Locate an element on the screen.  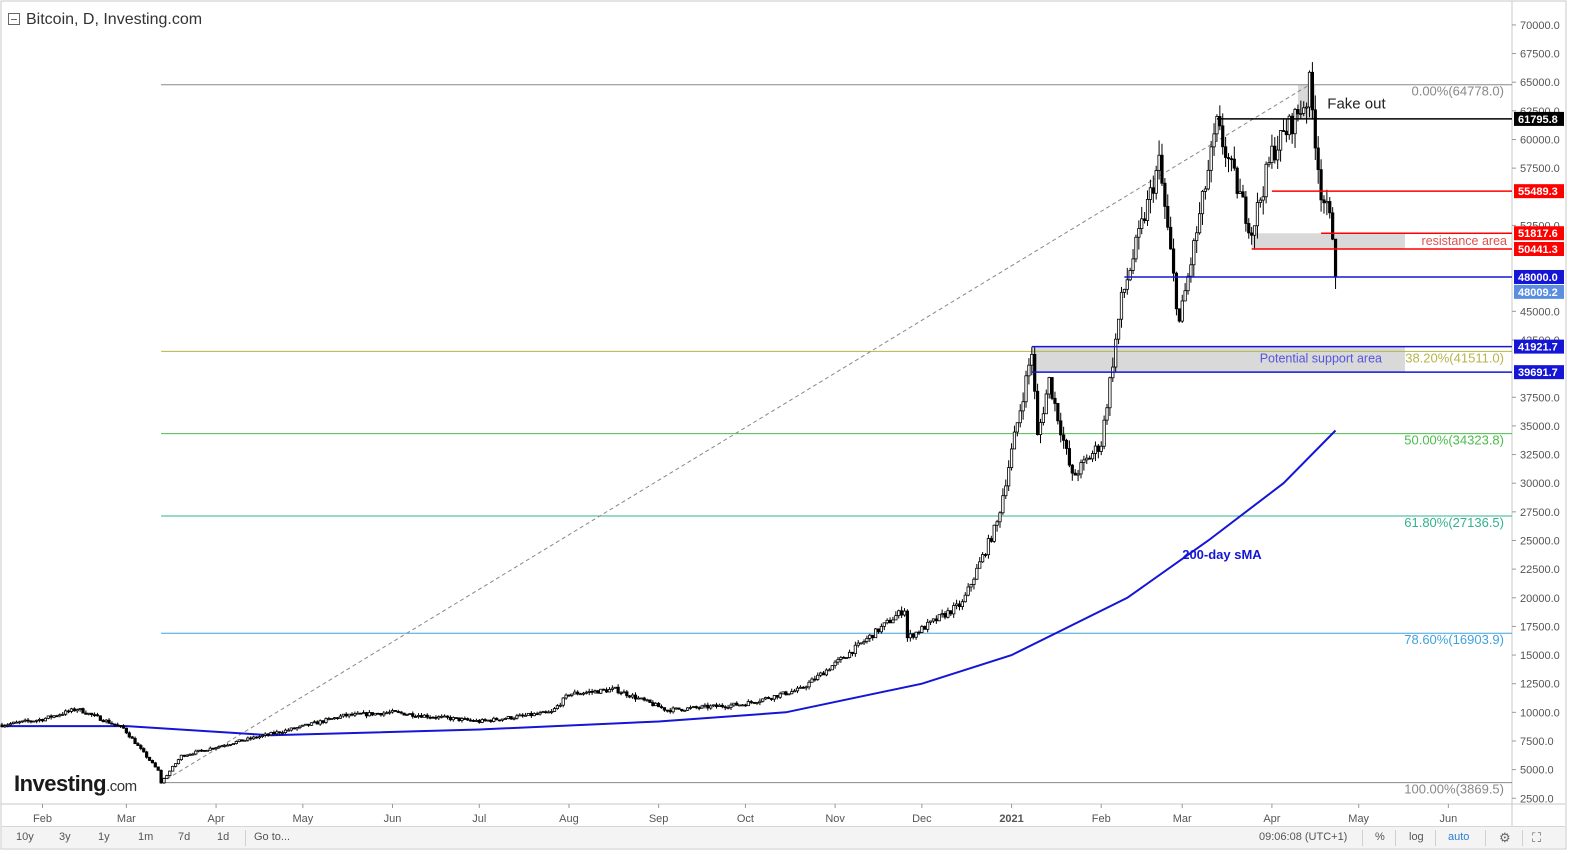
x-tick-label: Apr is located at coordinates (1271, 819).